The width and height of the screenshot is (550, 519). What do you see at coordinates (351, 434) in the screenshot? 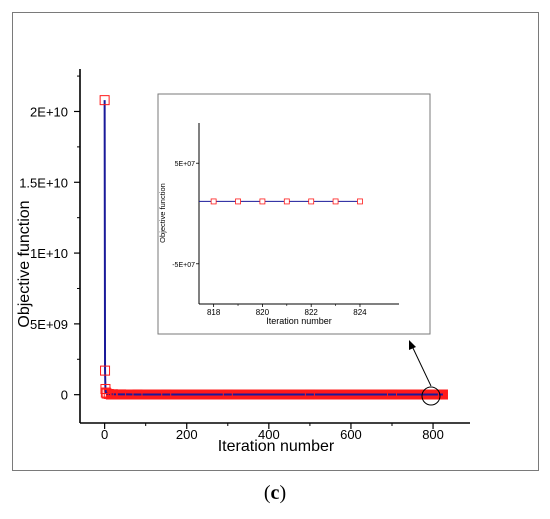
I see `main-x-tick-label: 600` at bounding box center [351, 434].